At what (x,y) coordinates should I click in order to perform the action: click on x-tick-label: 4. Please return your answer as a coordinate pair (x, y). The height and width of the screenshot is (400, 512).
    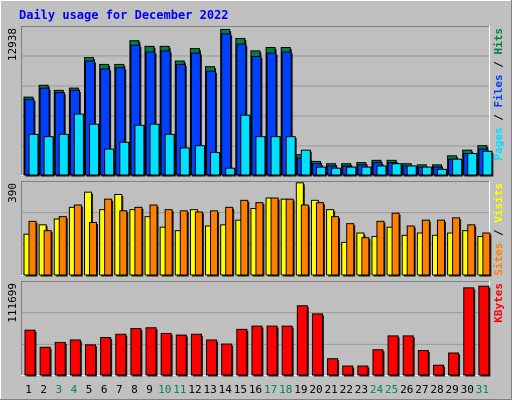
    Looking at the image, I should click on (74, 389).